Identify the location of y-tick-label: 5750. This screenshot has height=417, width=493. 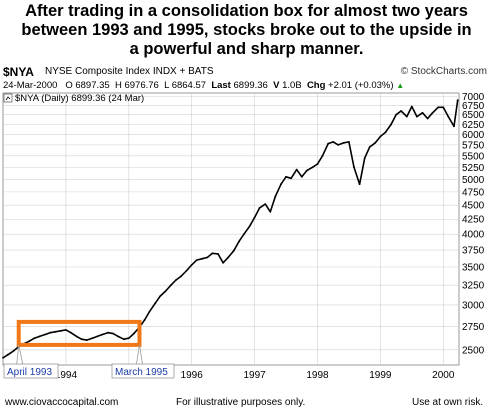
(473, 145).